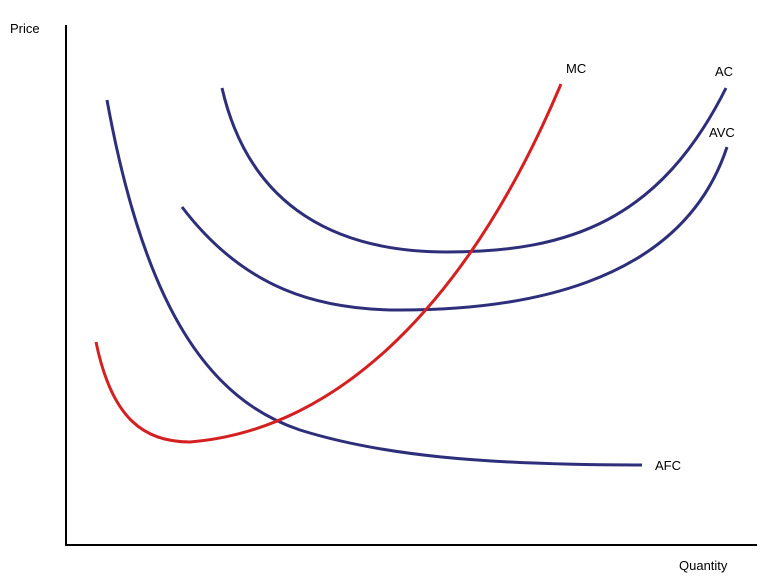 This screenshot has height=577, width=769. Describe the element at coordinates (576, 68) in the screenshot. I see `mc-label: MC` at that location.